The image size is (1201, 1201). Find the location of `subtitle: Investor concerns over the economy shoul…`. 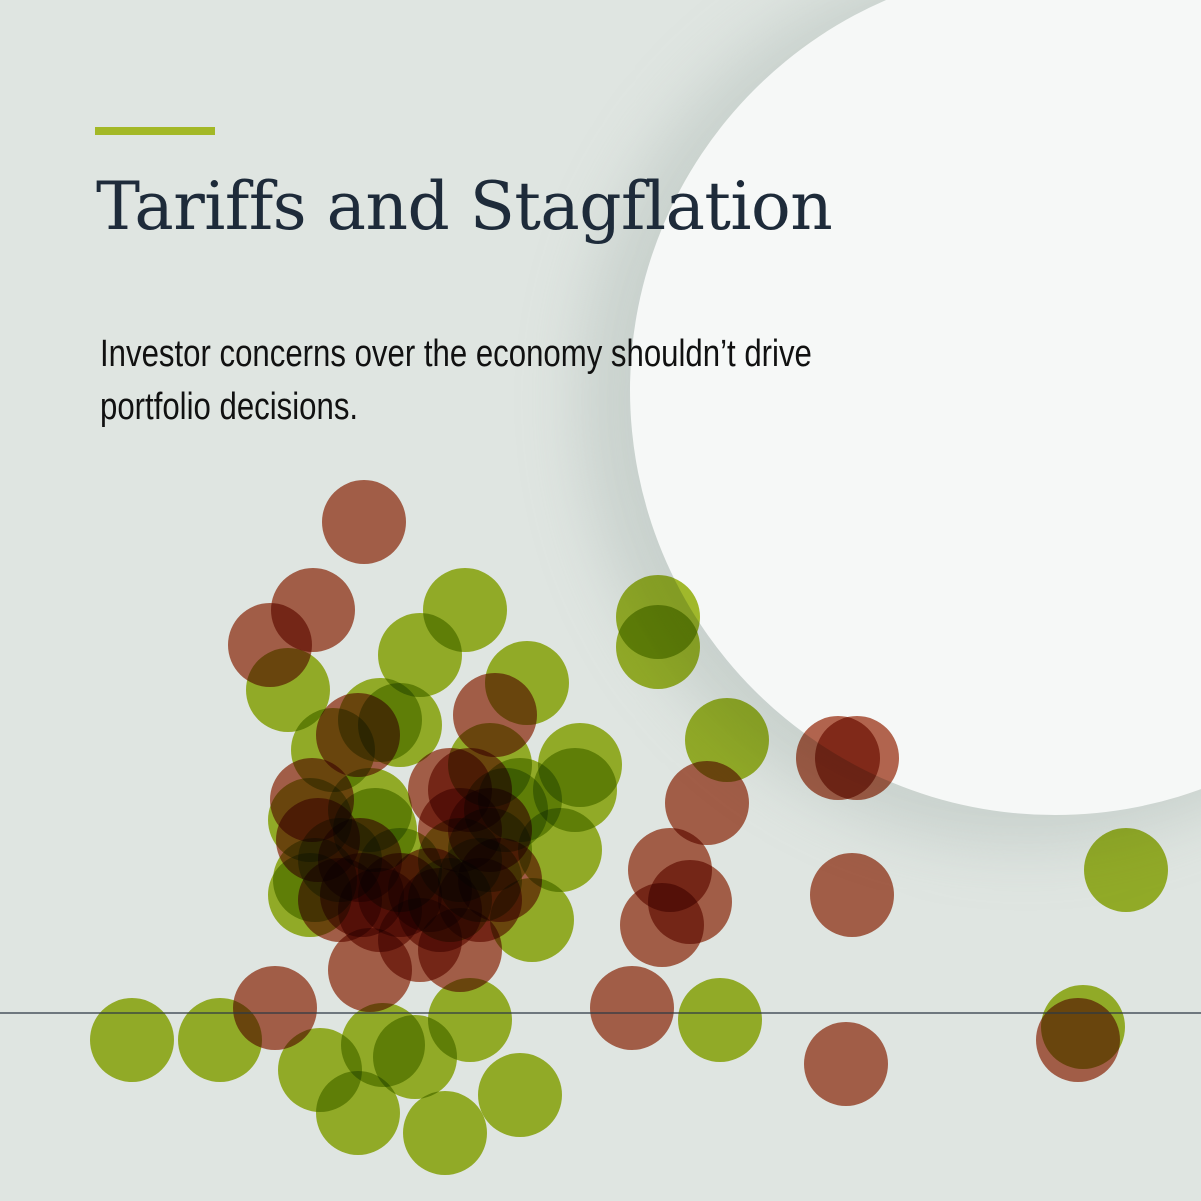

subtitle: Investor concerns over the economy shoul… is located at coordinates (456, 380).